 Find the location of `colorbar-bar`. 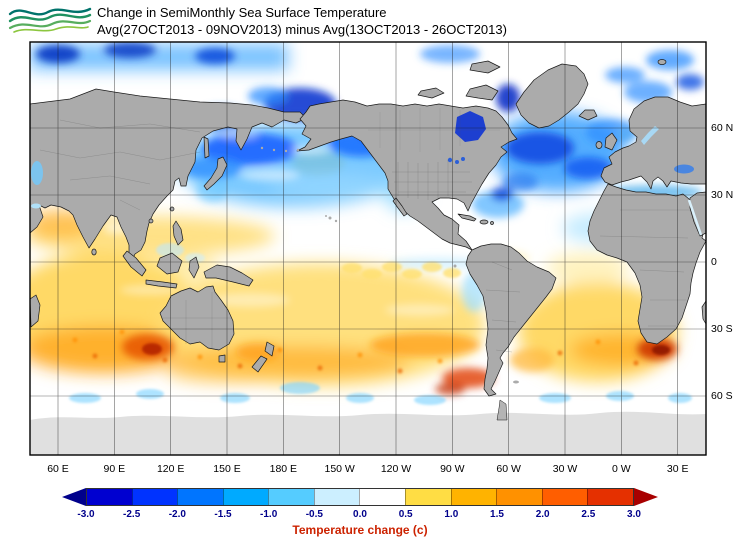

colorbar-bar is located at coordinates (360, 497).